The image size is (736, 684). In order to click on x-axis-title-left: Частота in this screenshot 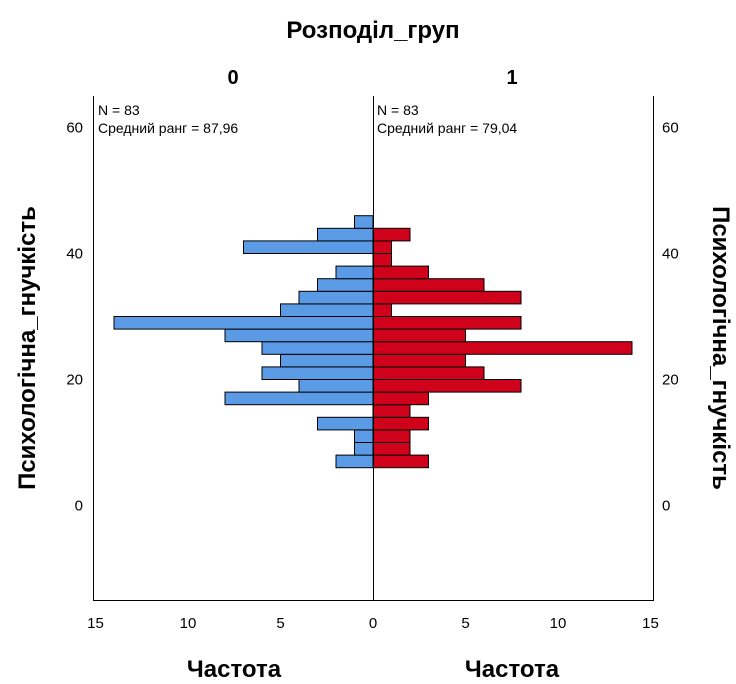, I will do `click(234, 669)`.